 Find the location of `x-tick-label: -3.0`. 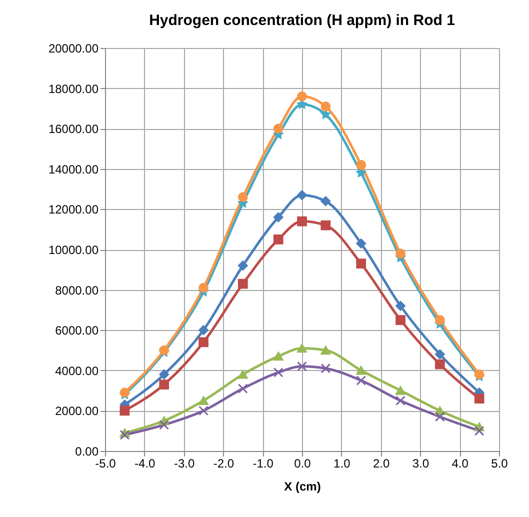

x-tick-label: -3.0 is located at coordinates (184, 463).